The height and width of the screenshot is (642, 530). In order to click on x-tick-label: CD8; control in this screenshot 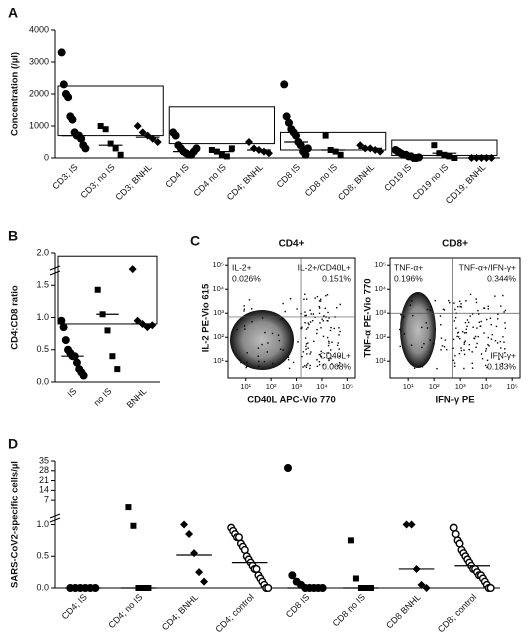, I will do `click(457, 613)`.